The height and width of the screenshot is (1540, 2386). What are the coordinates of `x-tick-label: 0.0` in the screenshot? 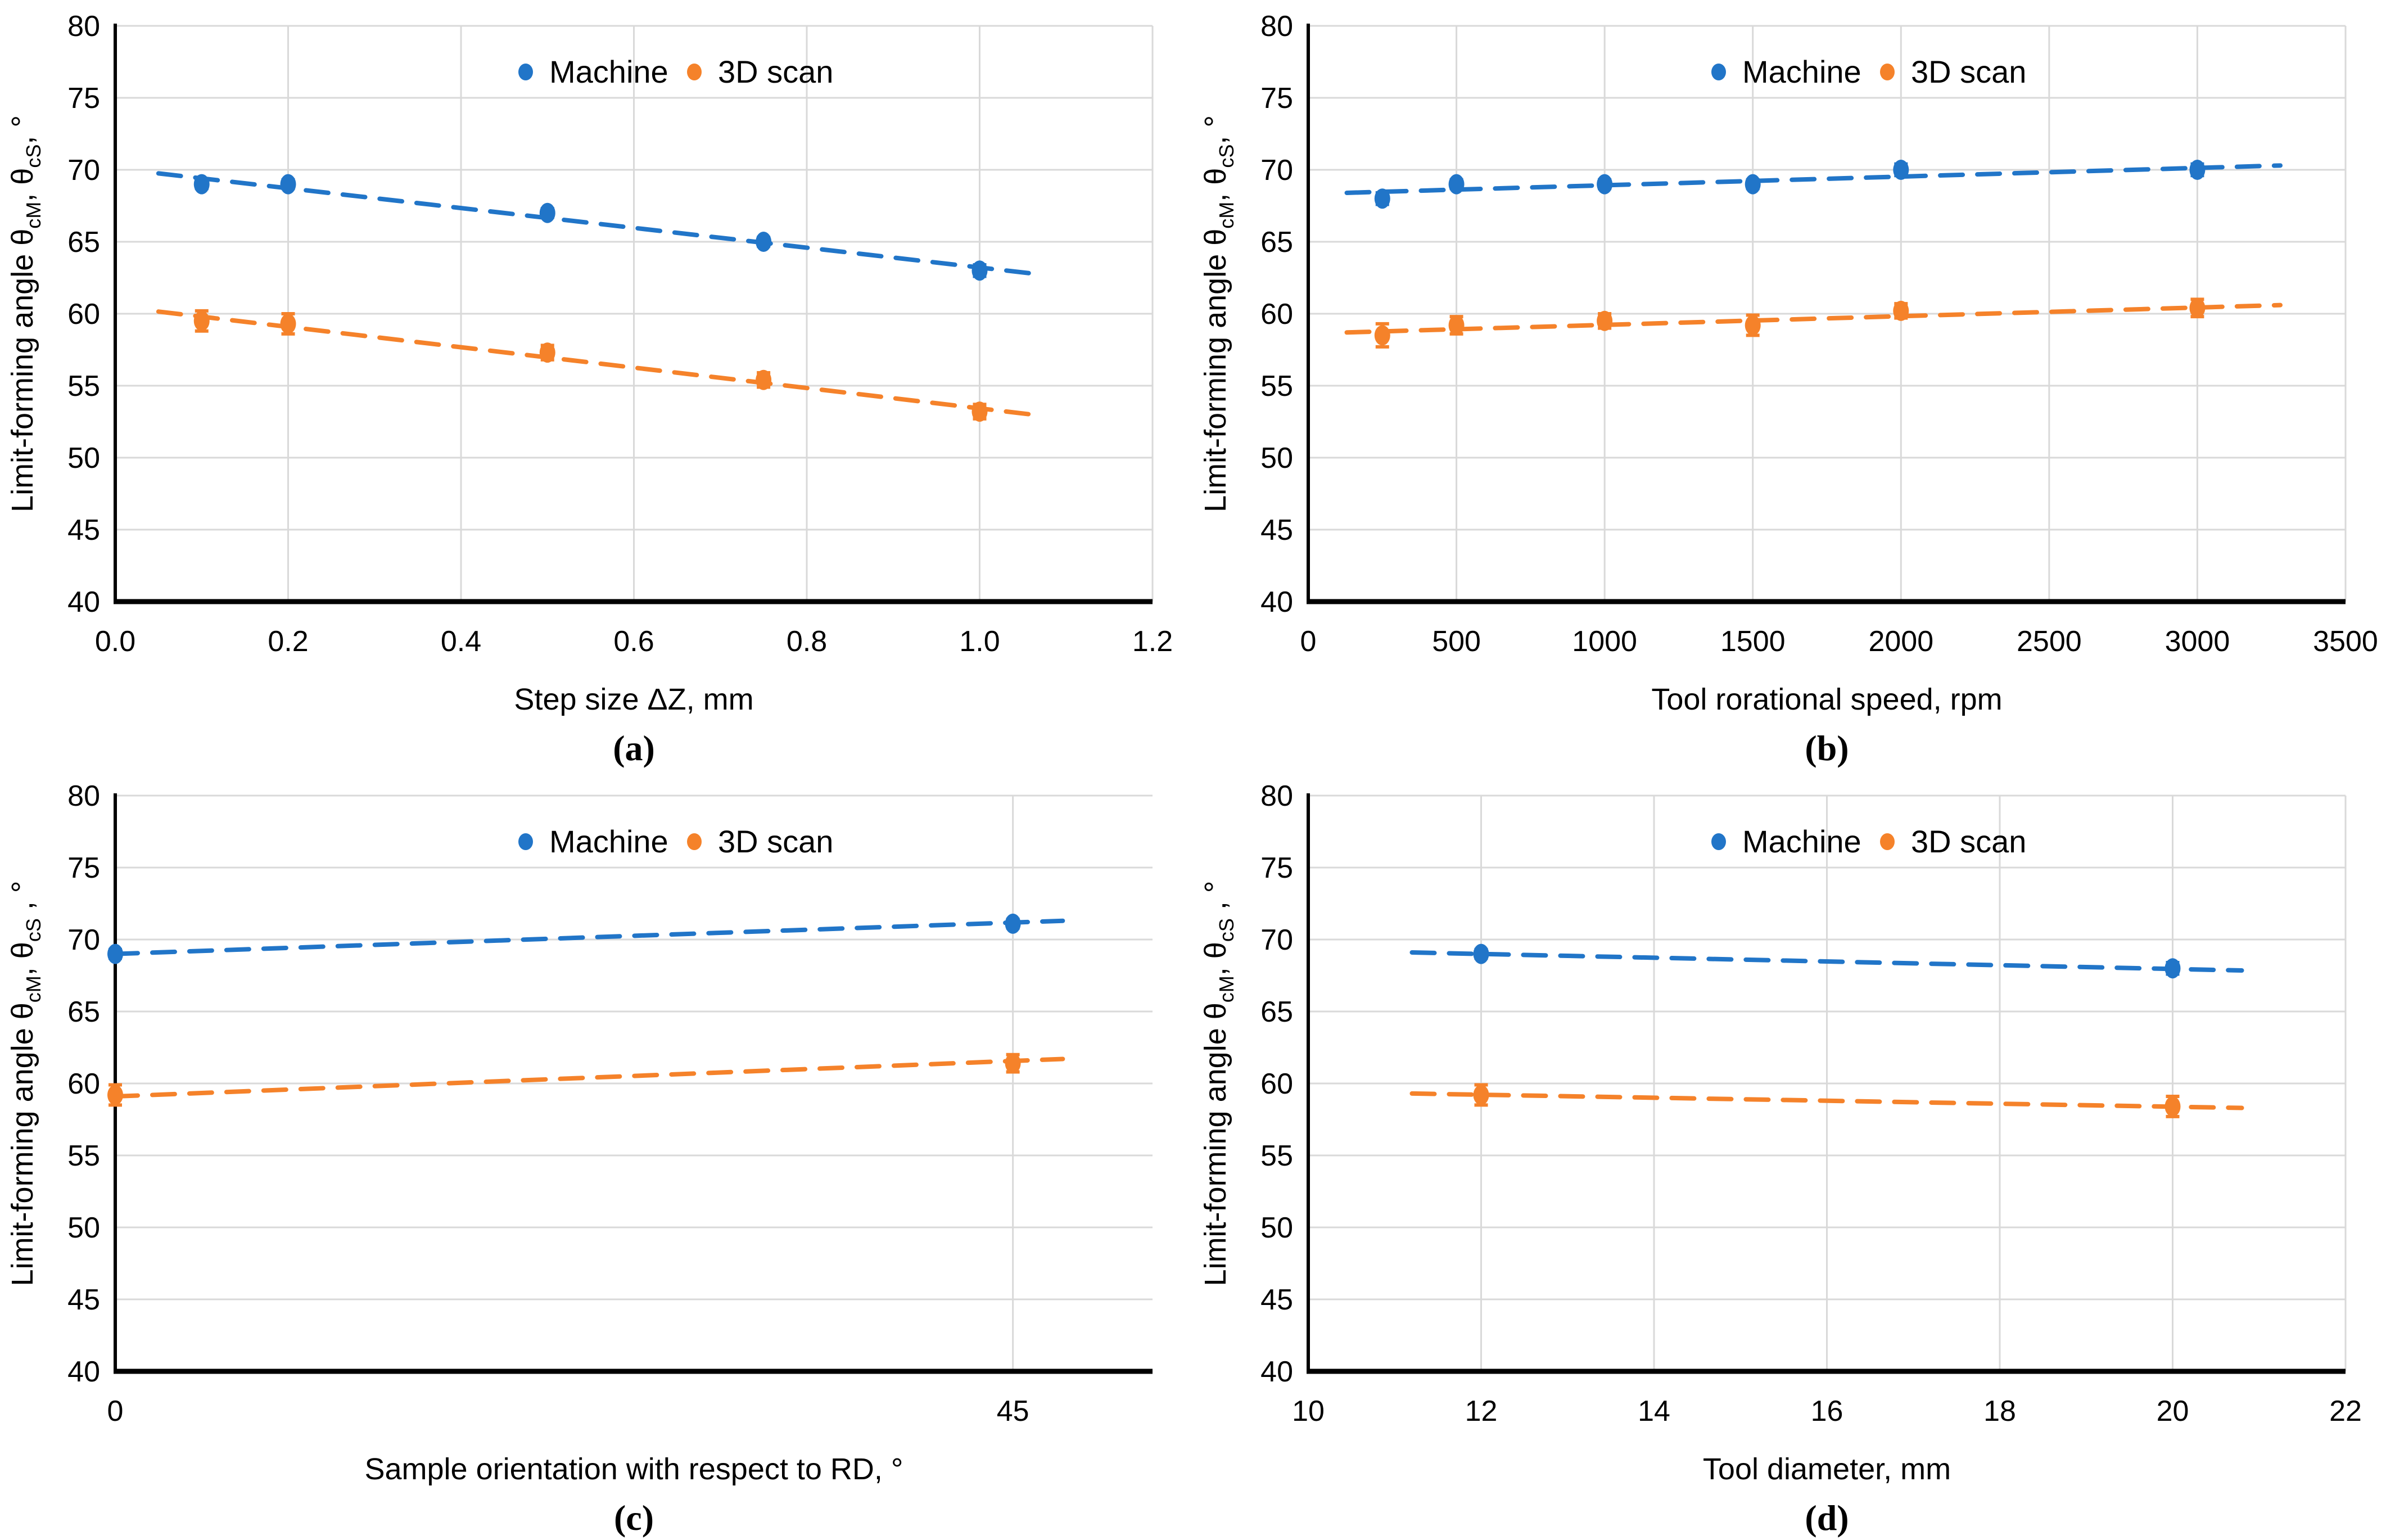 It's located at (115, 641).